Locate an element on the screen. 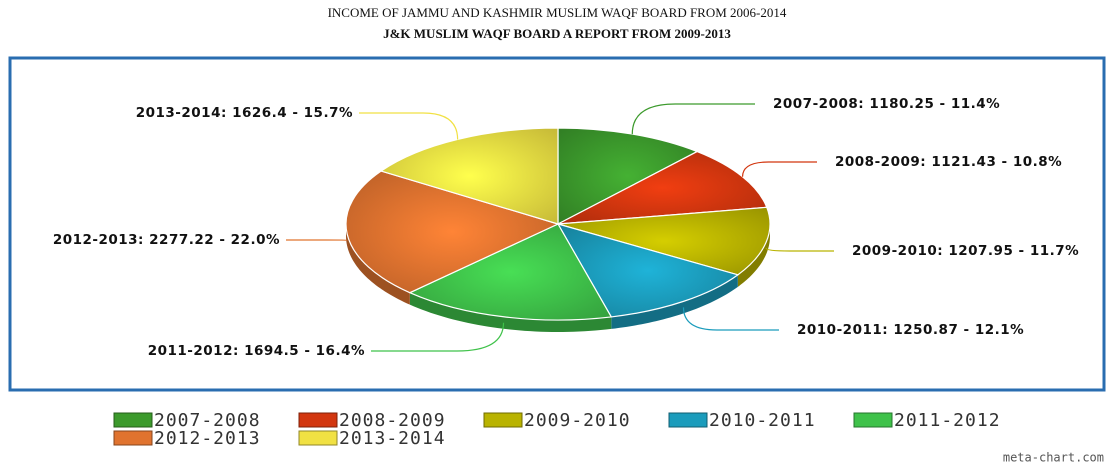  legend-label: 2011-2012 is located at coordinates (947, 420).